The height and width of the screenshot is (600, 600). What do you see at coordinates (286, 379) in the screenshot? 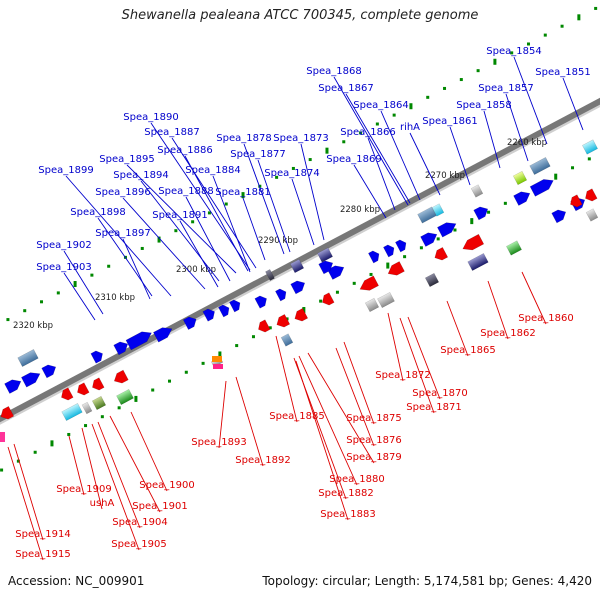
I see `reverse-gene-label-spea-1885-leader` at bounding box center [286, 379].